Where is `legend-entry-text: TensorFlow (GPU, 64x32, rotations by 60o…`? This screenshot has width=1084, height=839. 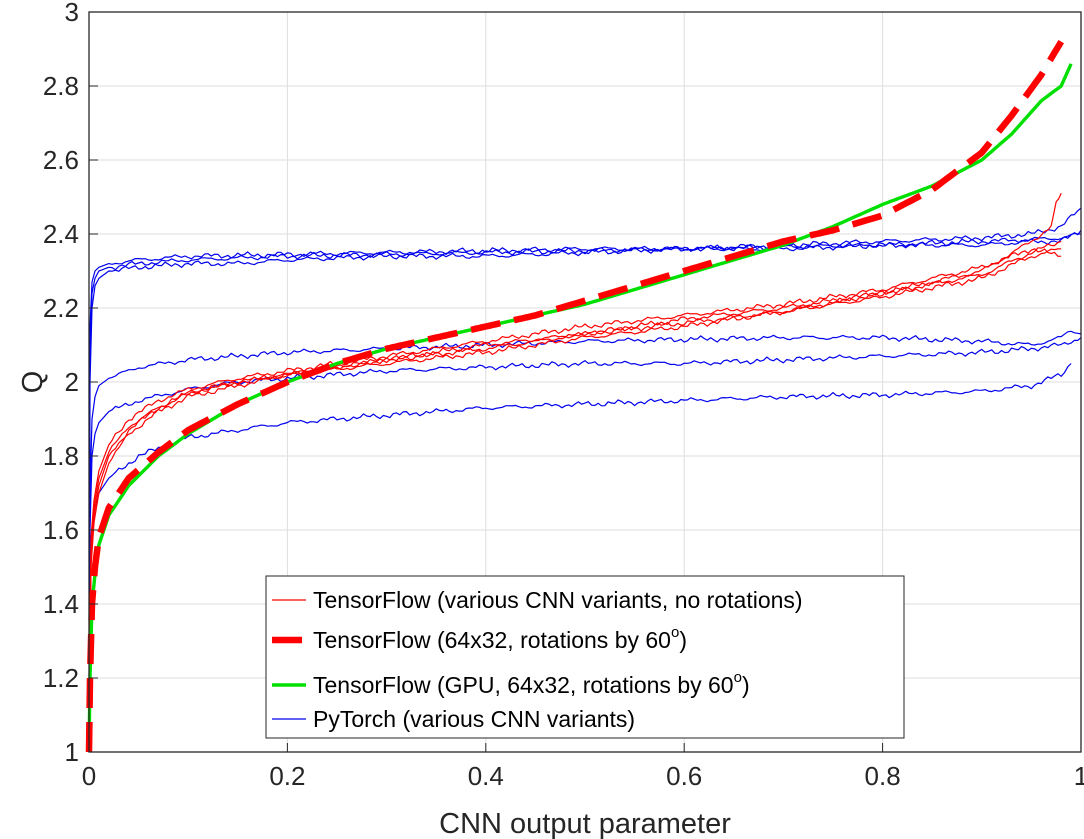 legend-entry-text: TensorFlow (GPU, 64x32, rotations by 60o… is located at coordinates (531, 683).